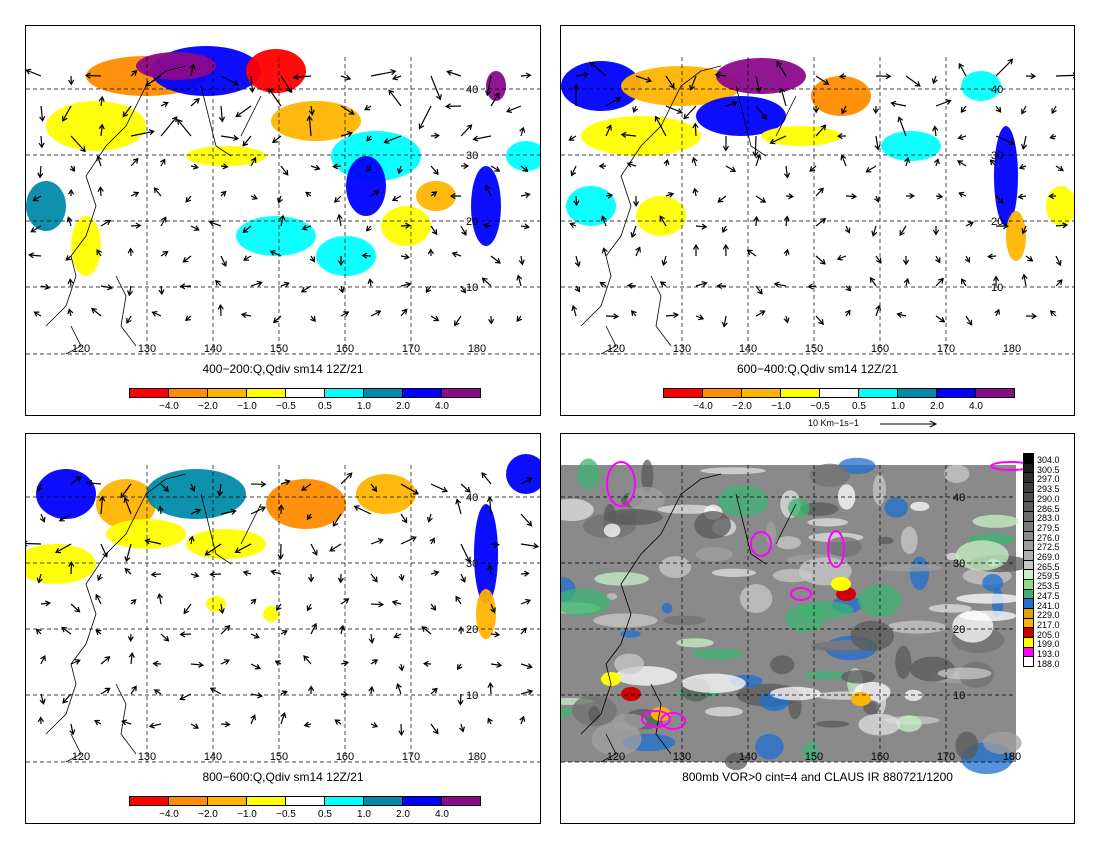 The width and height of the screenshot is (1100, 850). Describe the element at coordinates (859, 406) in the screenshot. I see `colorbar-label: 0.5` at that location.